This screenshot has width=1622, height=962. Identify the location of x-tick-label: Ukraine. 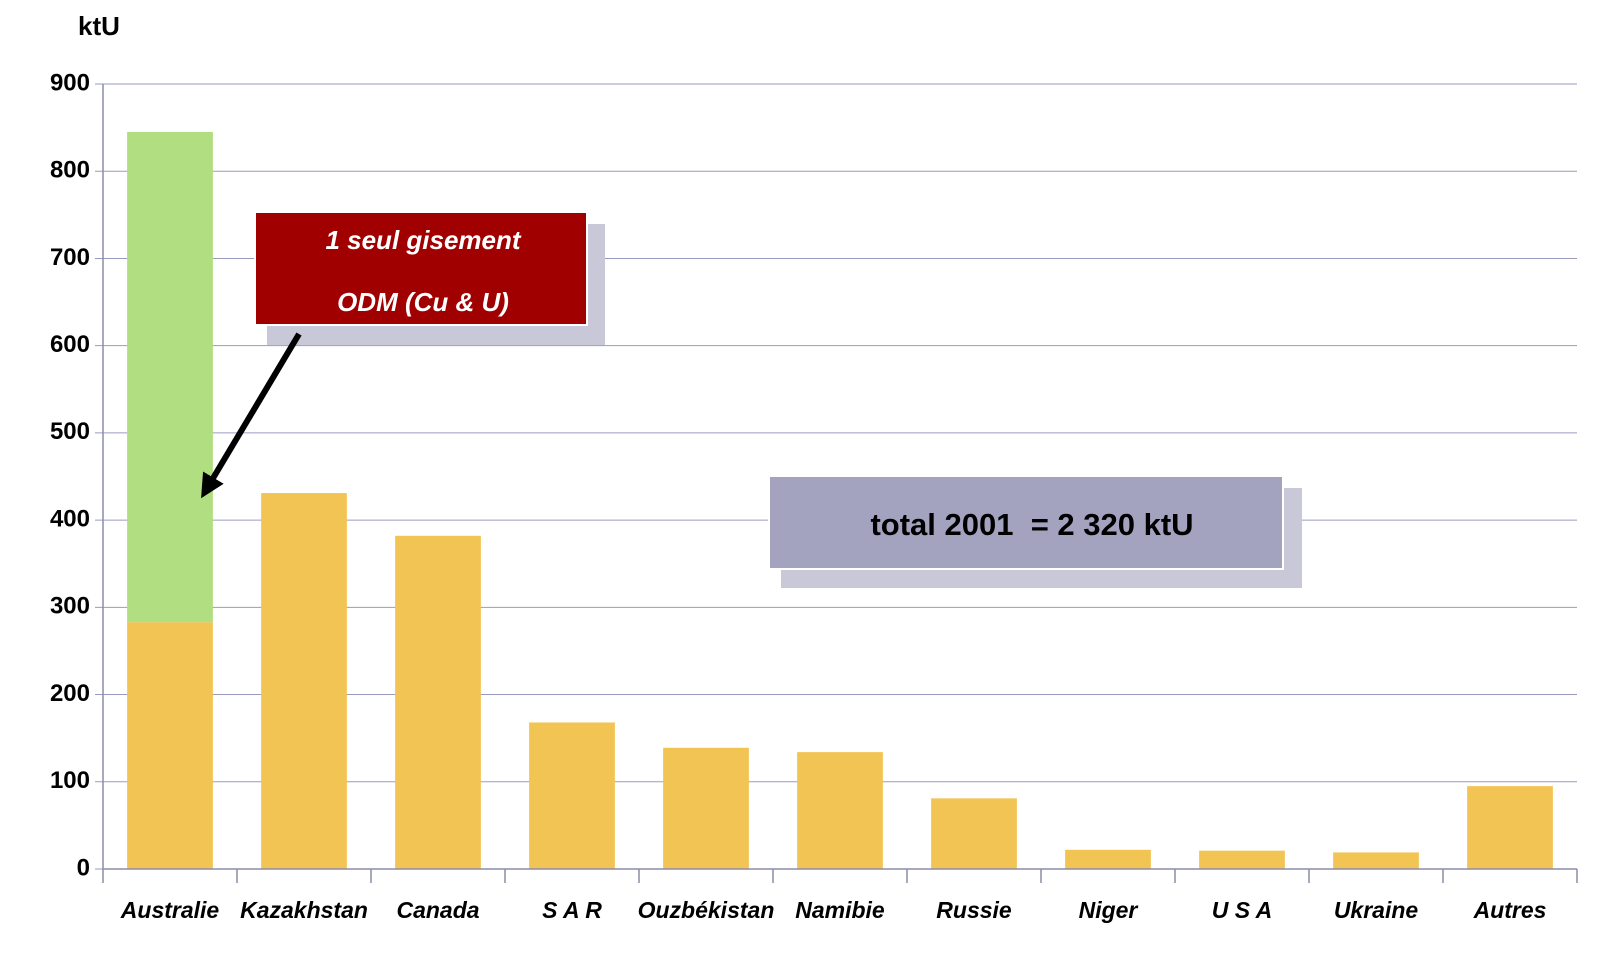
(1376, 910).